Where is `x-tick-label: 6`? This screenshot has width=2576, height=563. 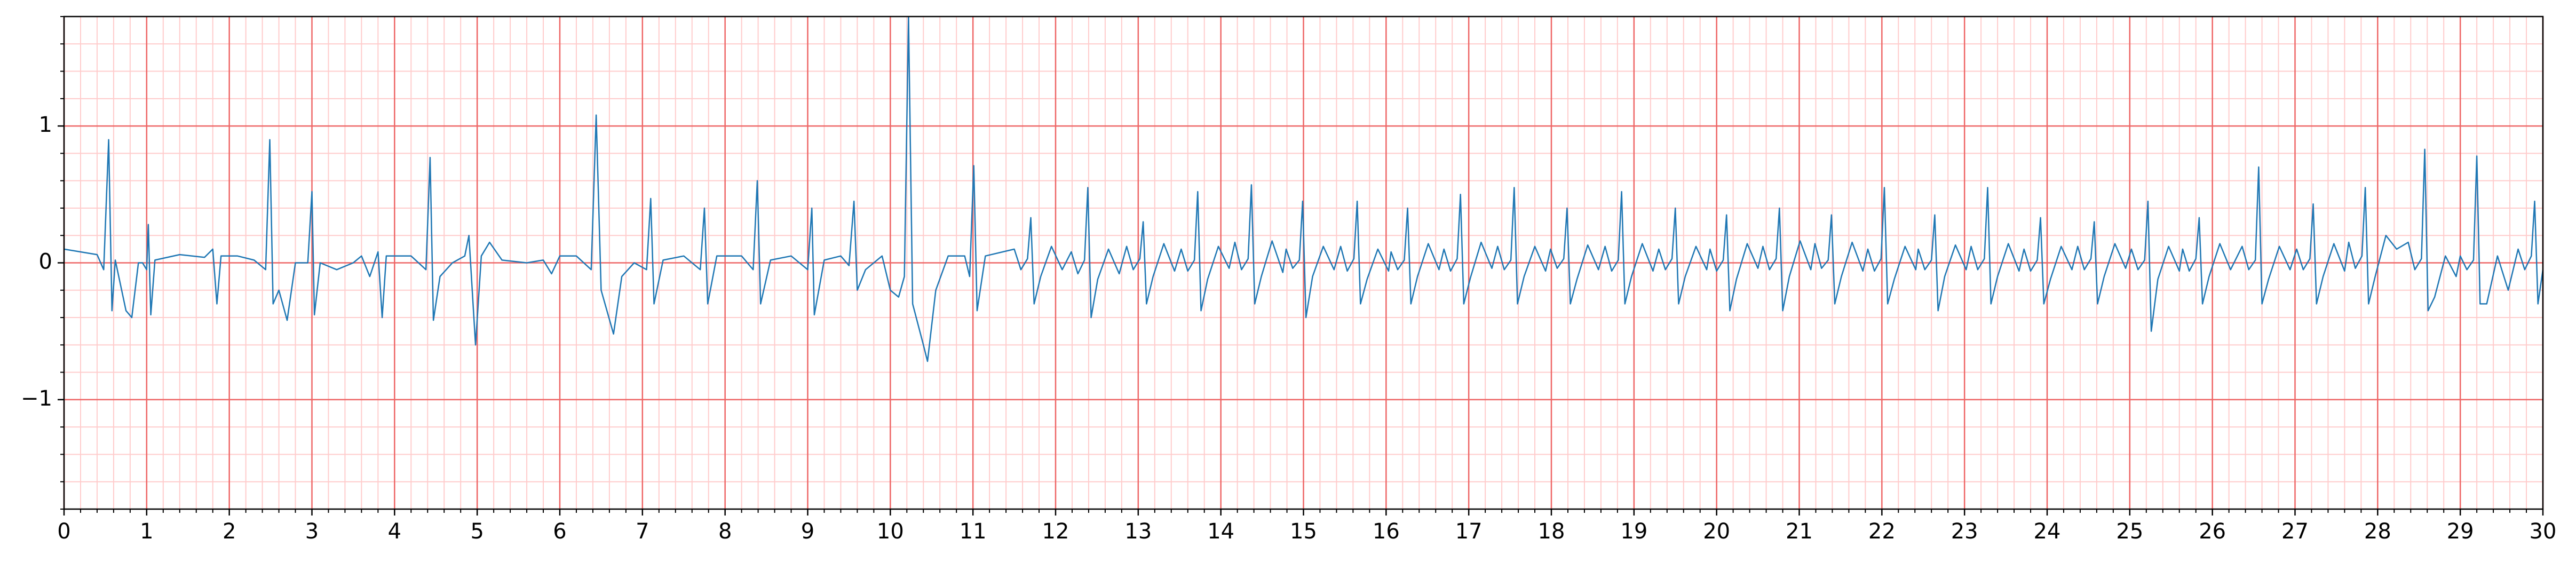 x-tick-label: 6 is located at coordinates (559, 531).